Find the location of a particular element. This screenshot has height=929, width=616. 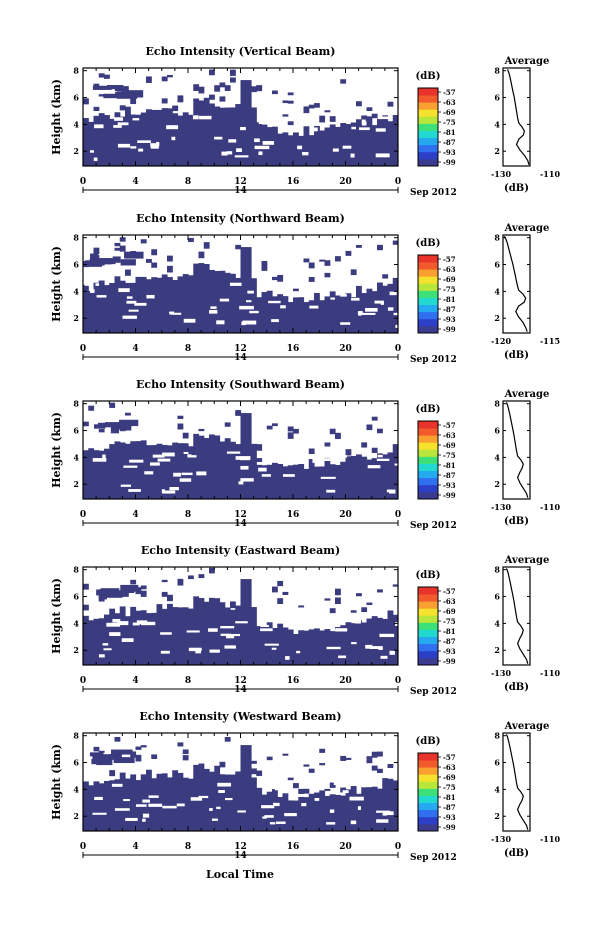

x-tick-label: 20 is located at coordinates (345, 847).